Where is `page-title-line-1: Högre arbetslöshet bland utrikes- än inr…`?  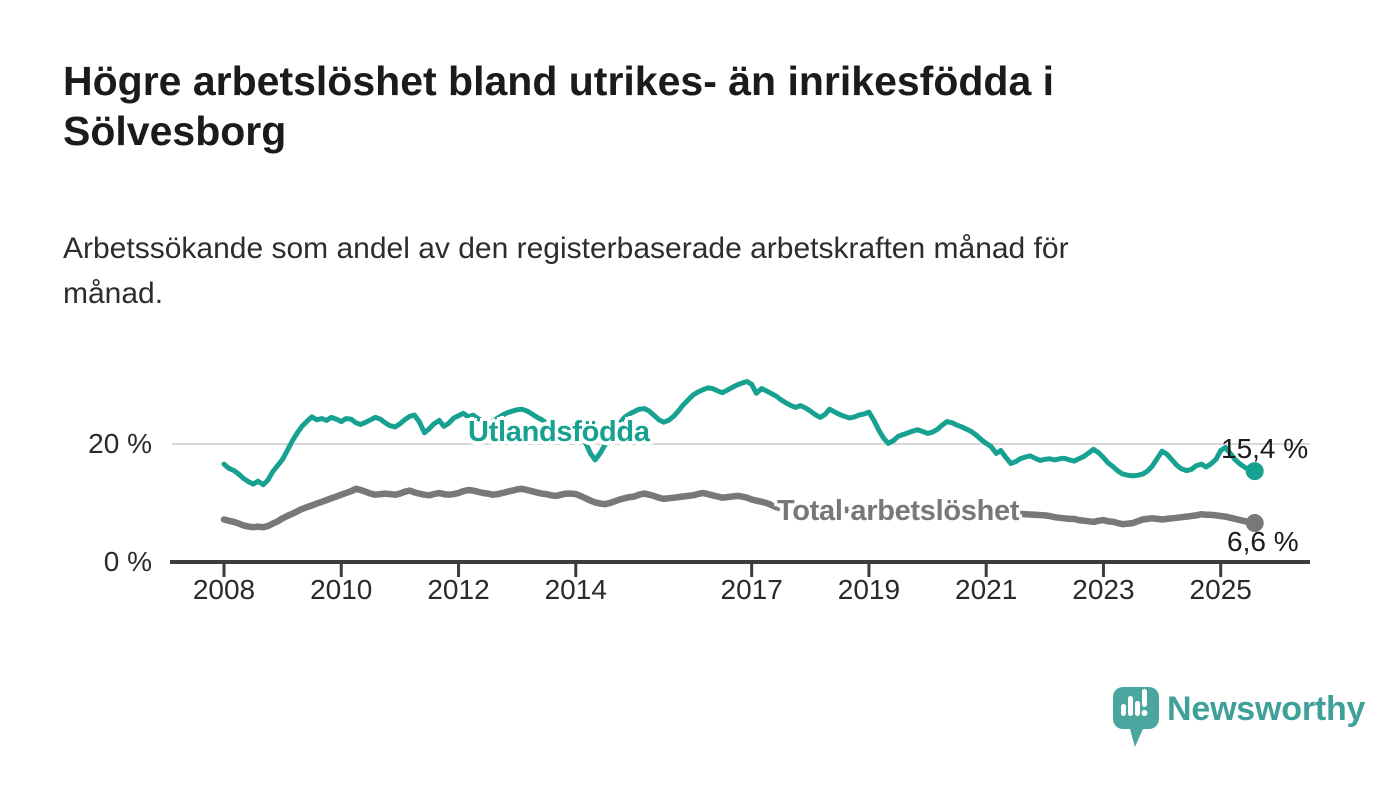
page-title-line-1: Högre arbetslöshet bland utrikes- än inr… is located at coordinates (559, 81).